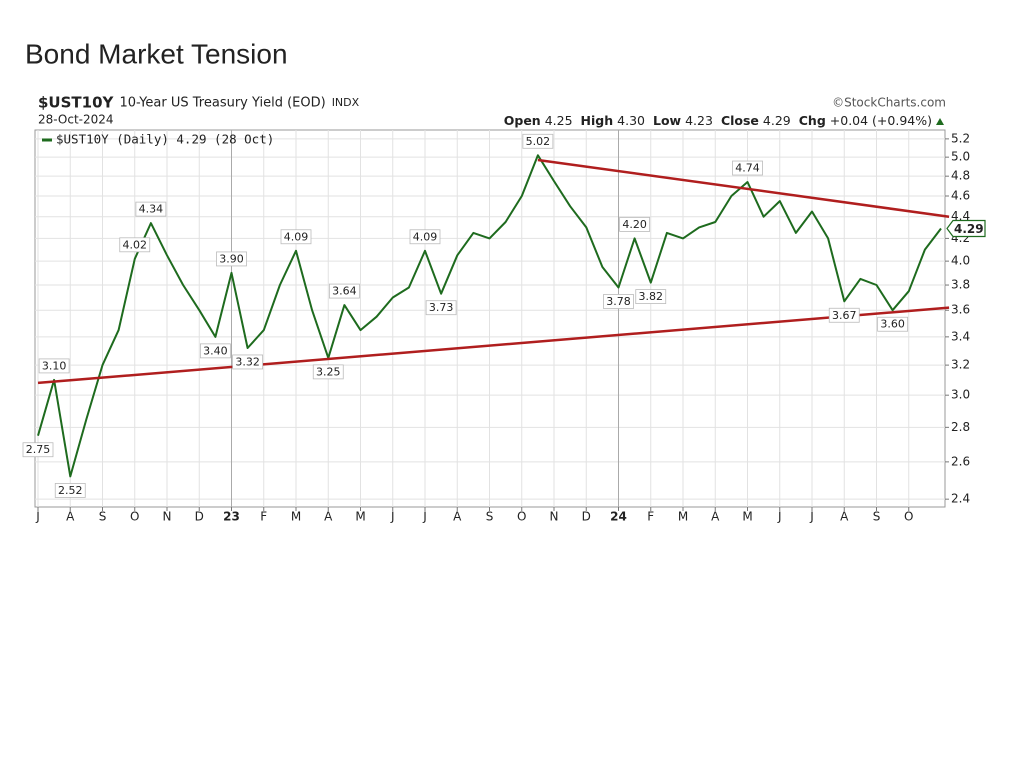  Describe the element at coordinates (631, 120) in the screenshot. I see `quote-value: 4.30` at that location.